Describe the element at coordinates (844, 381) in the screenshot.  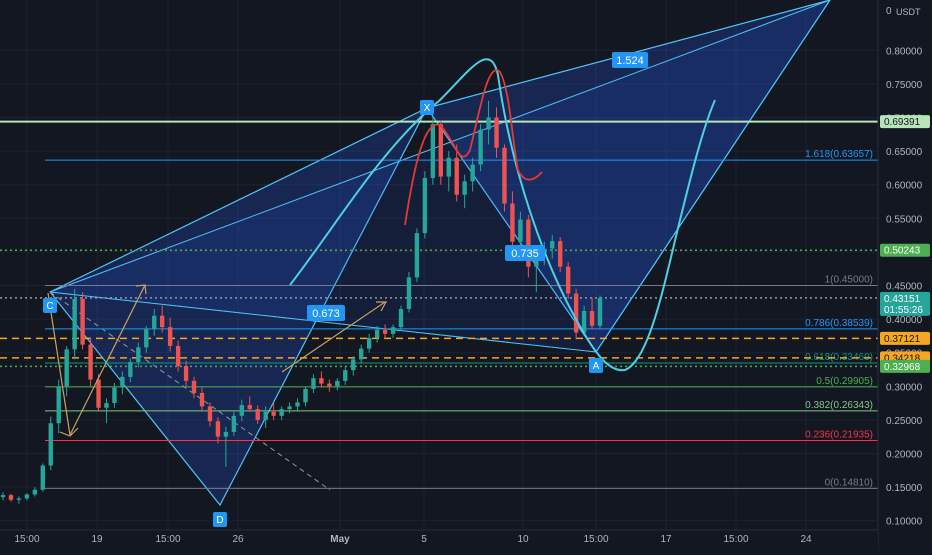
I see `fib-level-label: 0.5(0.29905)` at that location.